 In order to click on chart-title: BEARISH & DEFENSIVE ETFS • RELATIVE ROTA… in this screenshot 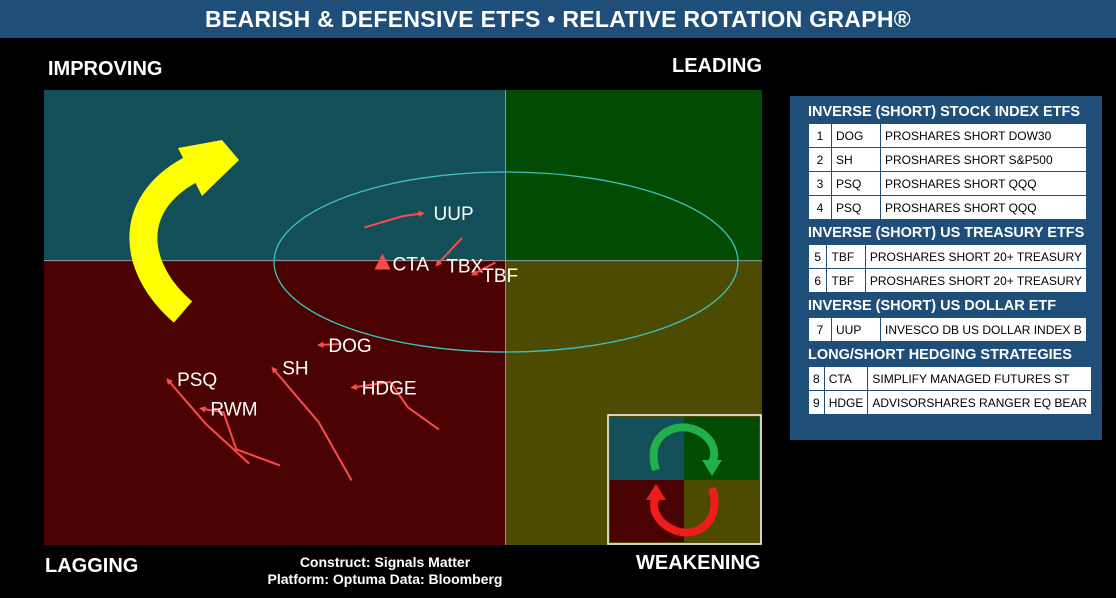, I will do `click(558, 19)`.